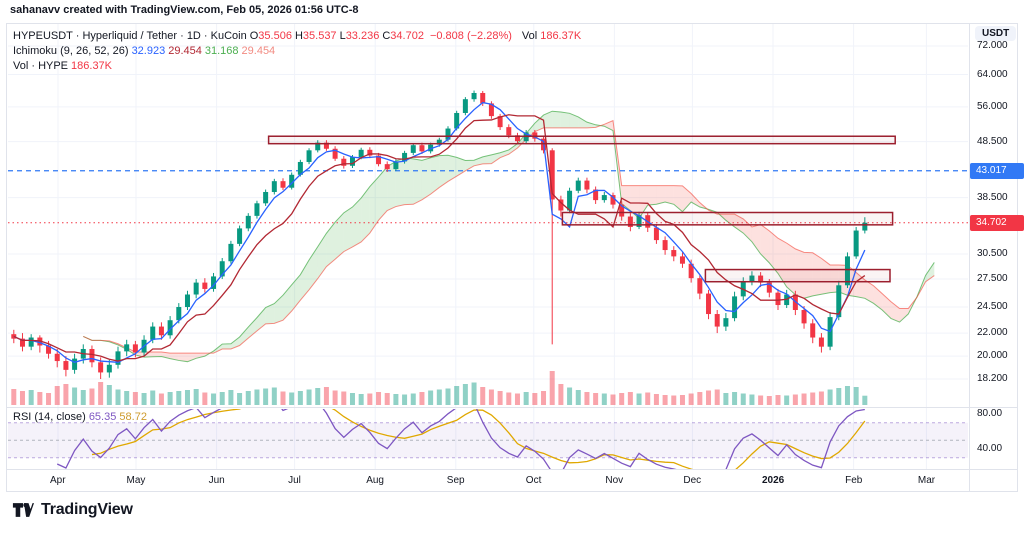  I want to click on time-axis-label: Dec, so click(692, 480).